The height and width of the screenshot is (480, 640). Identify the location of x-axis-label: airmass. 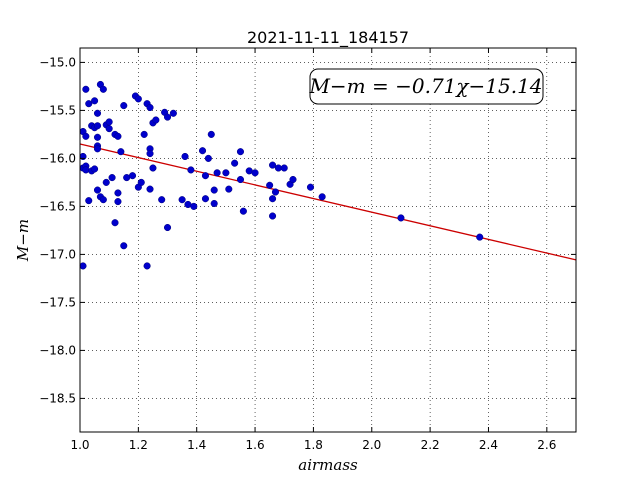
(328, 465).